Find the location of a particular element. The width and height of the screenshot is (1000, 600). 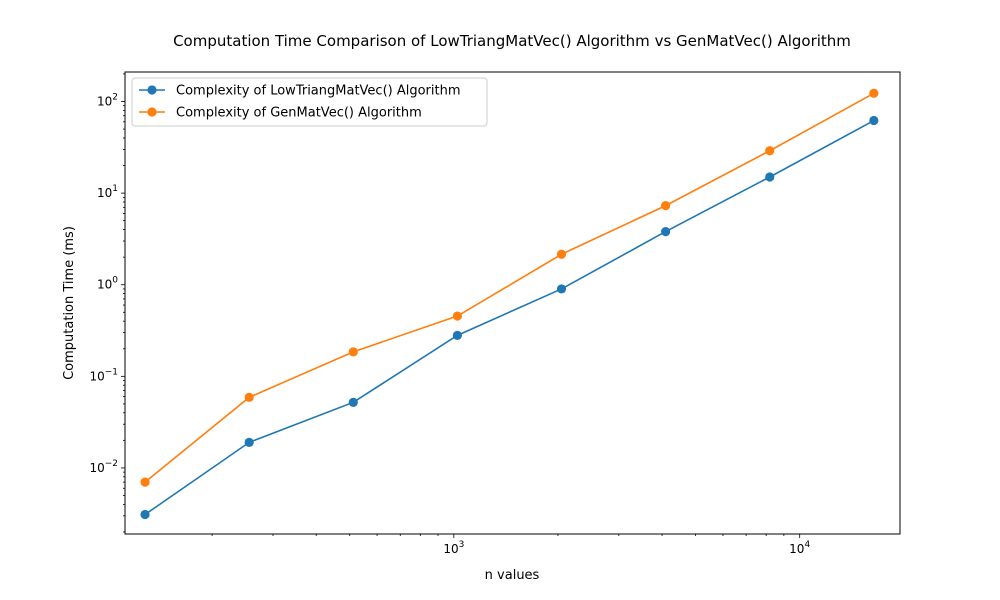

y-tick-label: 10¹ is located at coordinates (107, 192).